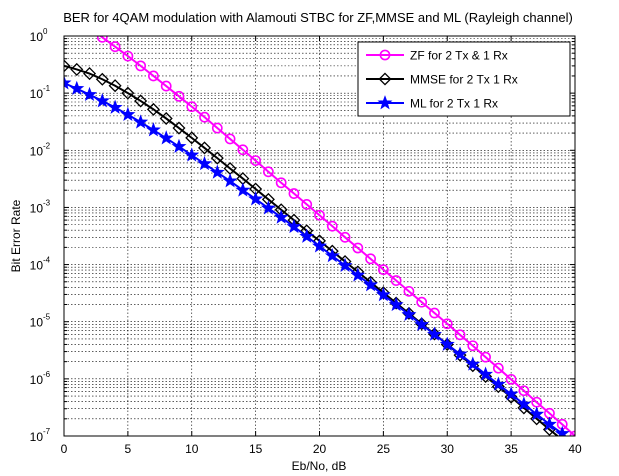  Describe the element at coordinates (47, 431) in the screenshot. I see `y-tick-label-exponent: -7` at that location.